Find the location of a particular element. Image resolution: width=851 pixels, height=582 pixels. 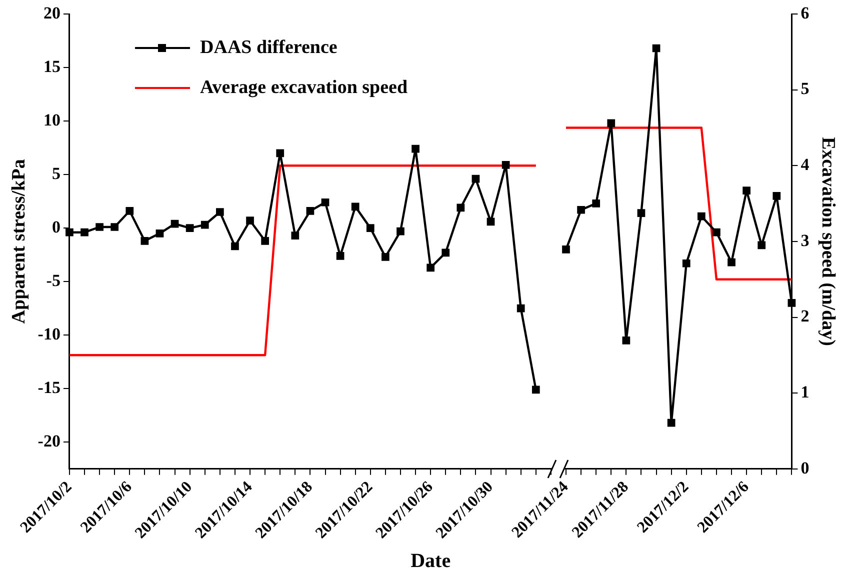

y-tick-label: -5 is located at coordinates (53, 280).